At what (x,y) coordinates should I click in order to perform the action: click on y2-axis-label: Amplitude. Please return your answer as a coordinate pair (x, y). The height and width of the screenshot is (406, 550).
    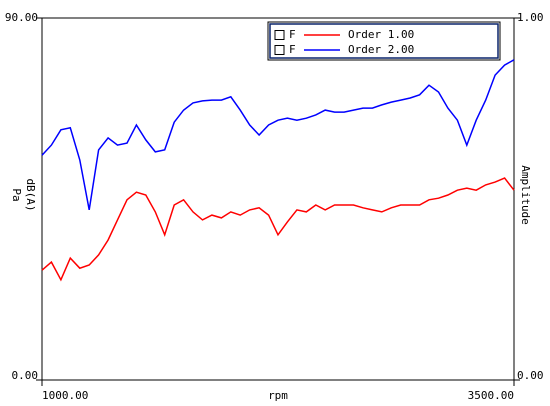
    Looking at the image, I should click on (525, 195).